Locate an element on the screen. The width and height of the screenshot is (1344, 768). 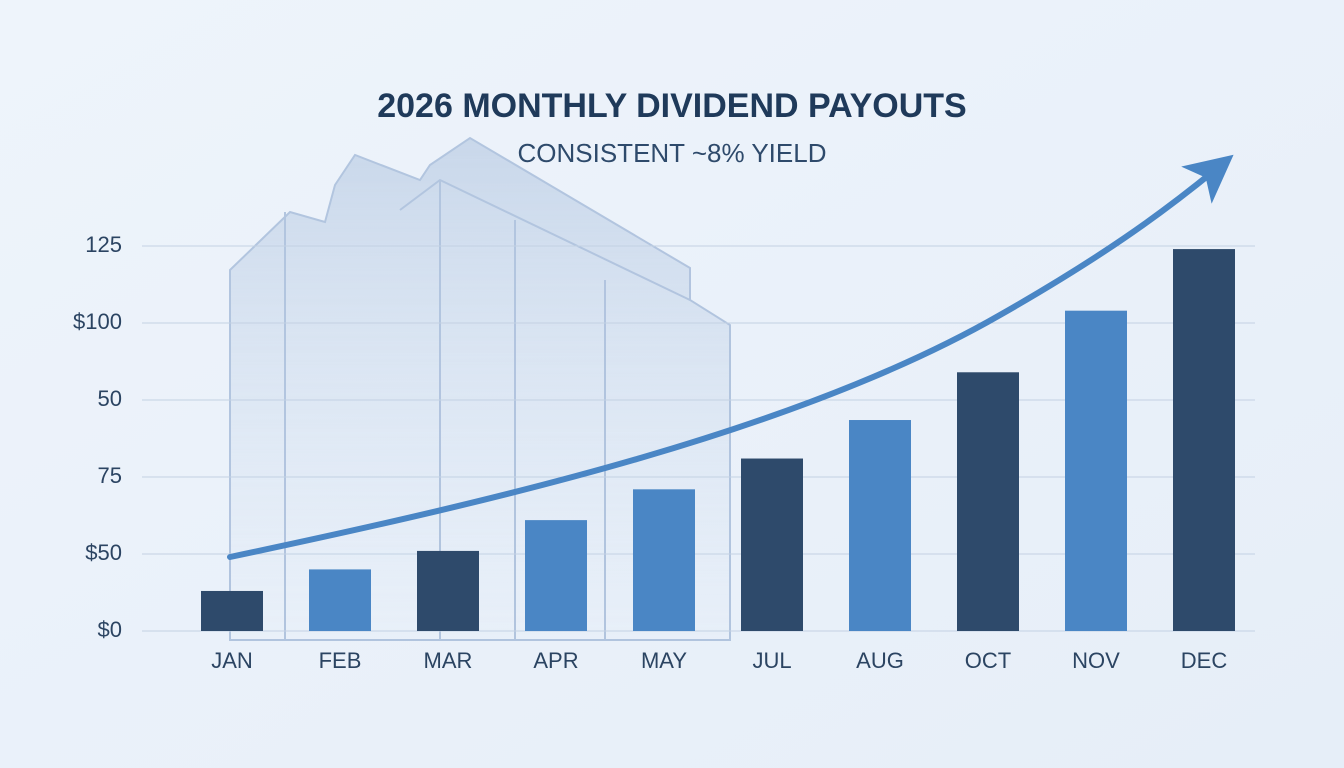
y-tick-label: $50 is located at coordinates (103, 552).